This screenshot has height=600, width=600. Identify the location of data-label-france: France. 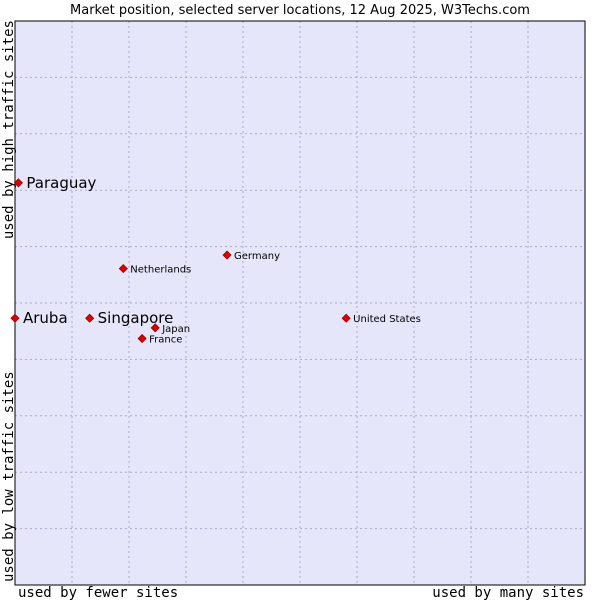
(165, 340).